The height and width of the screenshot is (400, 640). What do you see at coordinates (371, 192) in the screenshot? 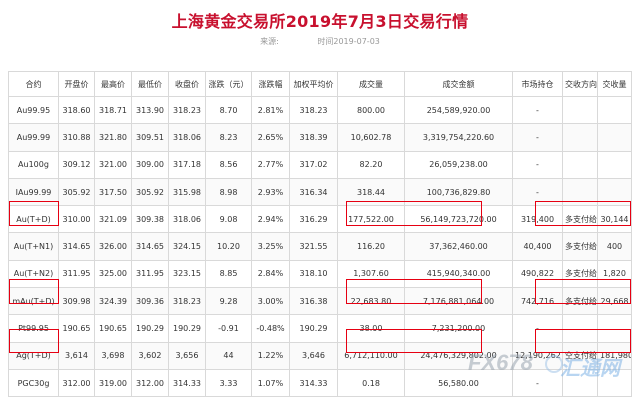
I see `table-cell: 318.44` at bounding box center [371, 192].